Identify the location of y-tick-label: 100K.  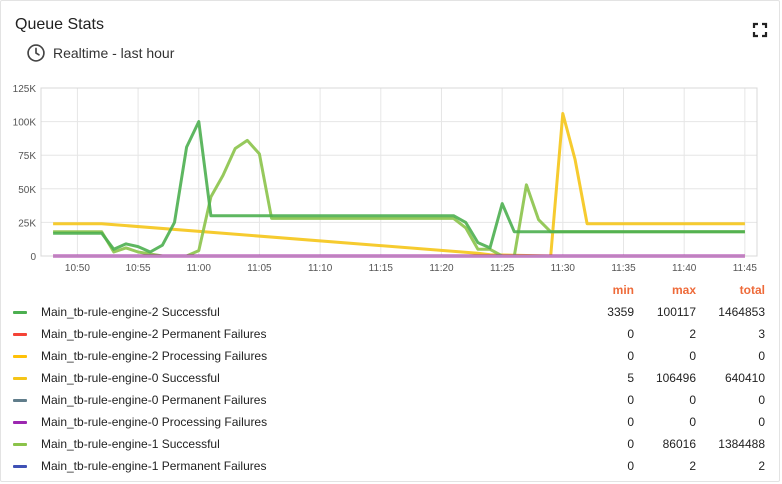
(25, 123).